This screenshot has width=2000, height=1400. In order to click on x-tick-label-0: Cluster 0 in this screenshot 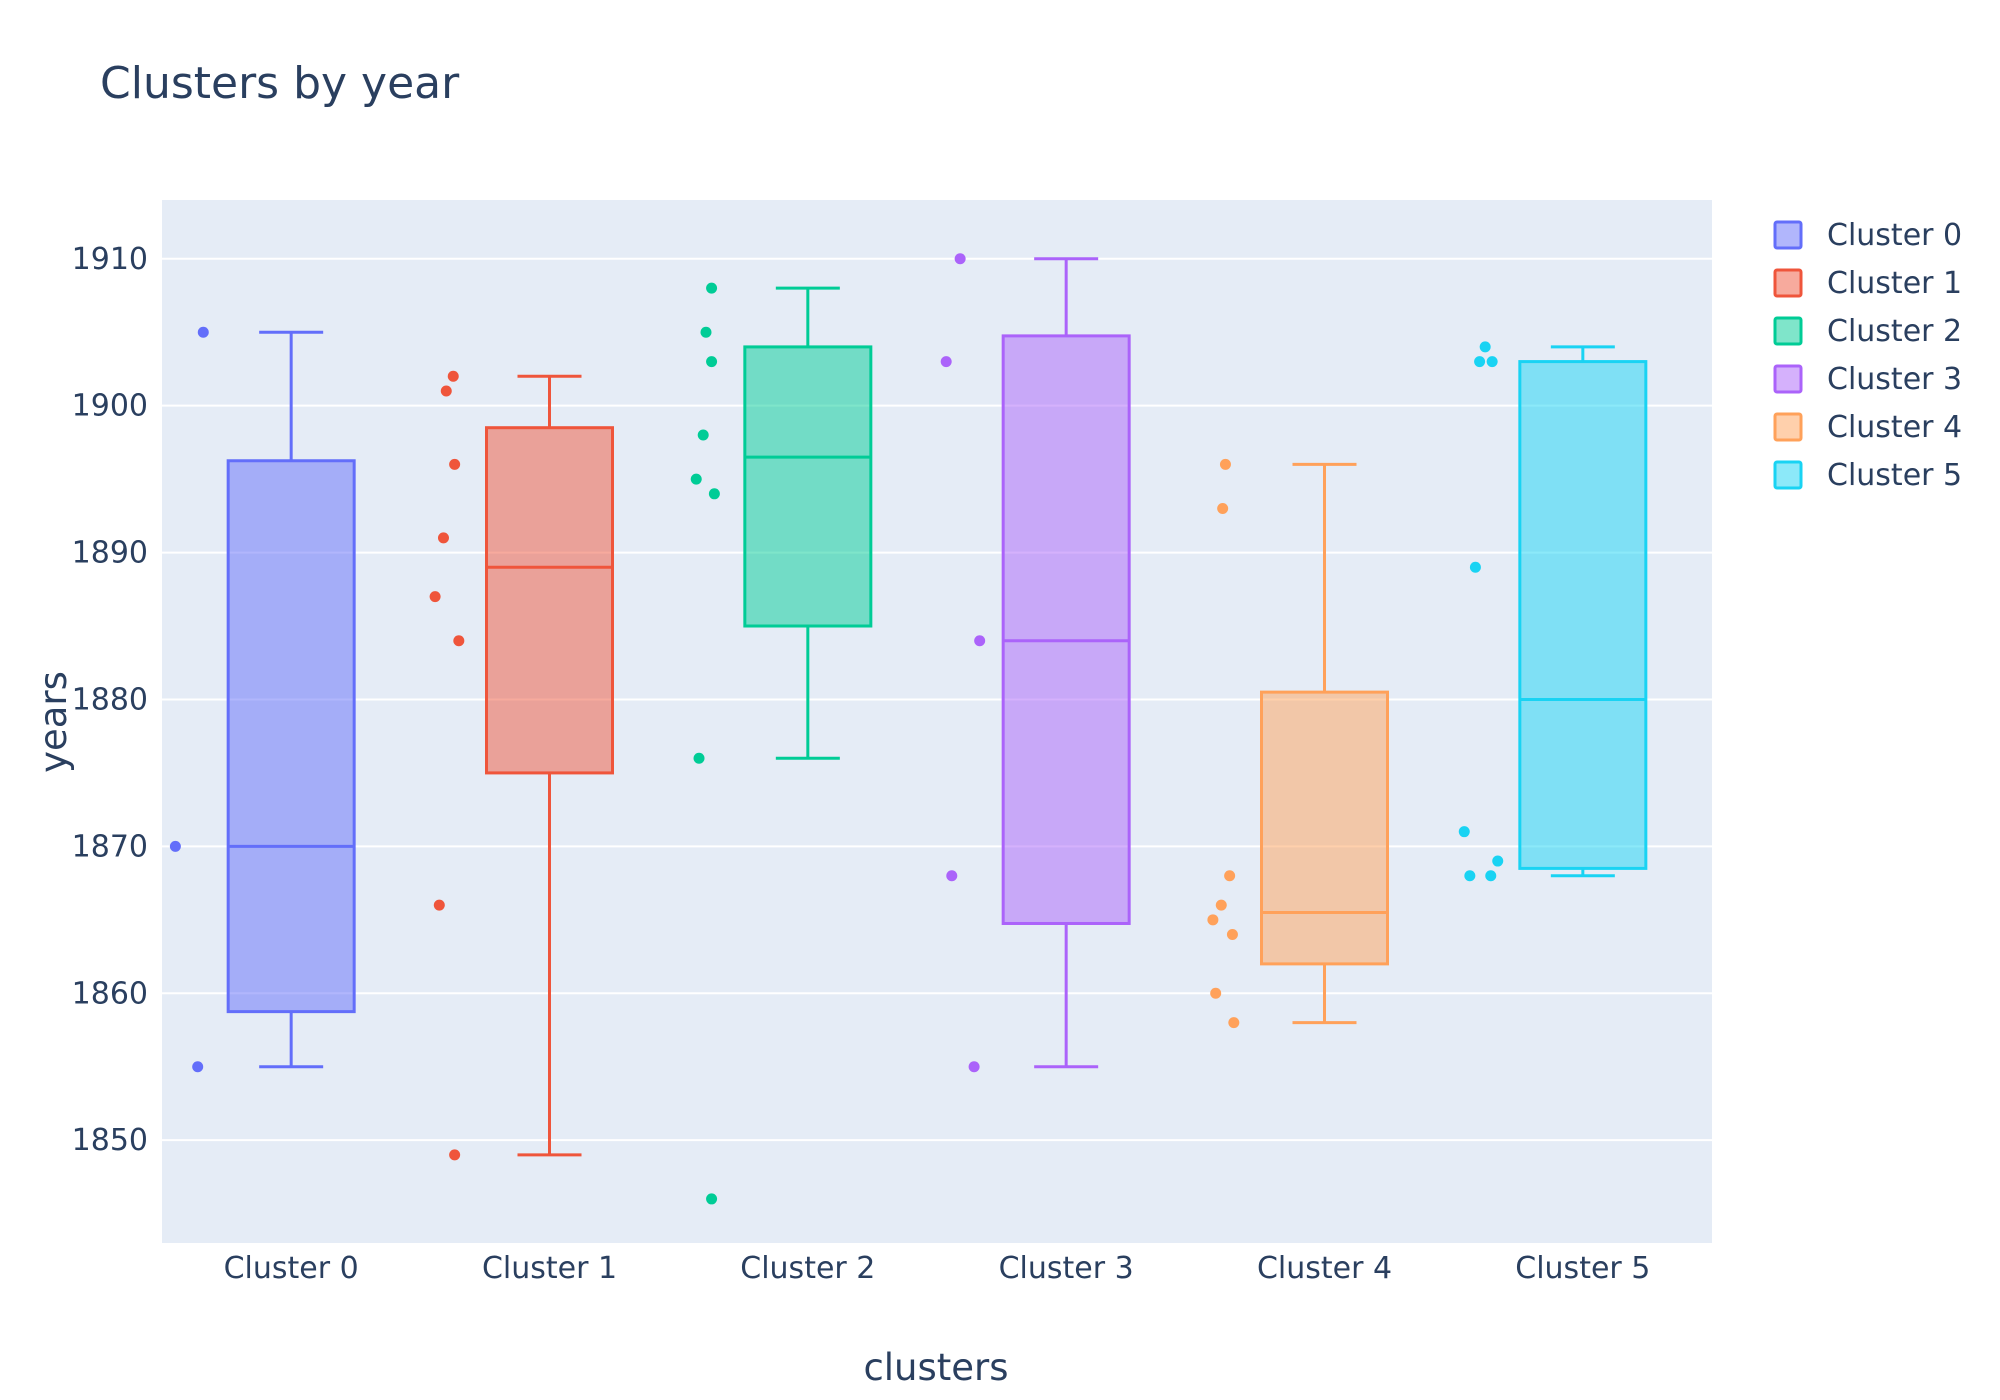, I will do `click(291, 1268)`.